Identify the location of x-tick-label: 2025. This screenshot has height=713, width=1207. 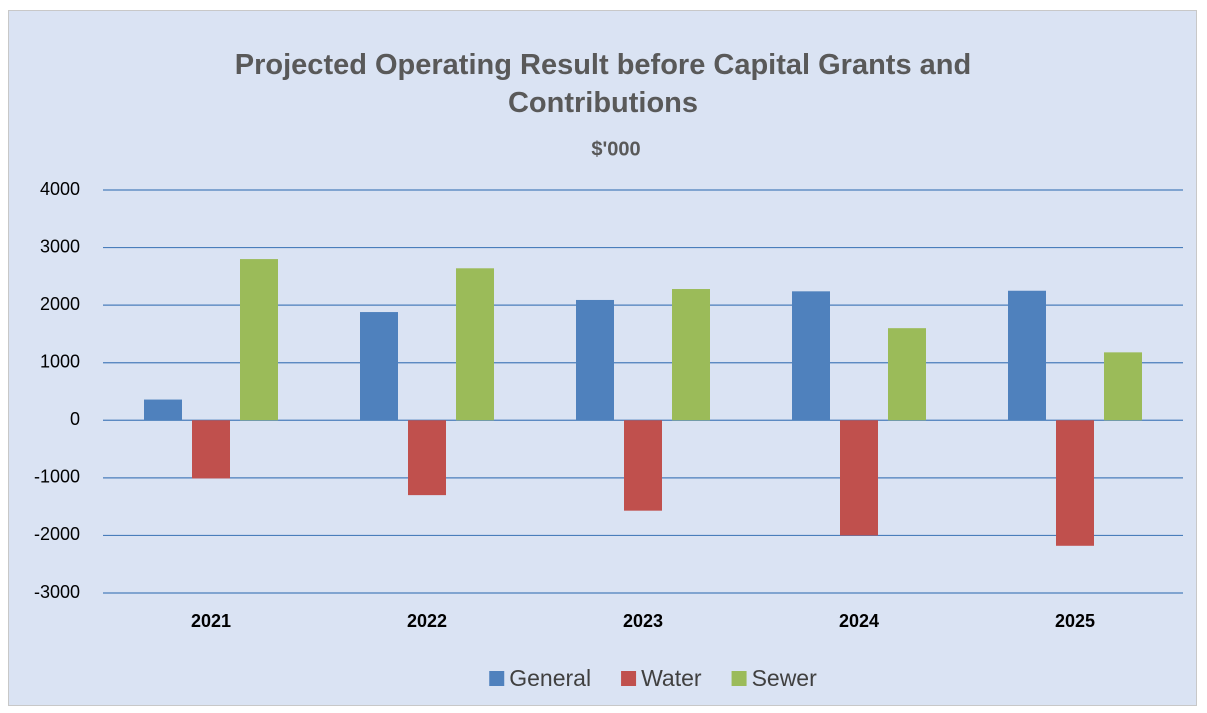
(1075, 621).